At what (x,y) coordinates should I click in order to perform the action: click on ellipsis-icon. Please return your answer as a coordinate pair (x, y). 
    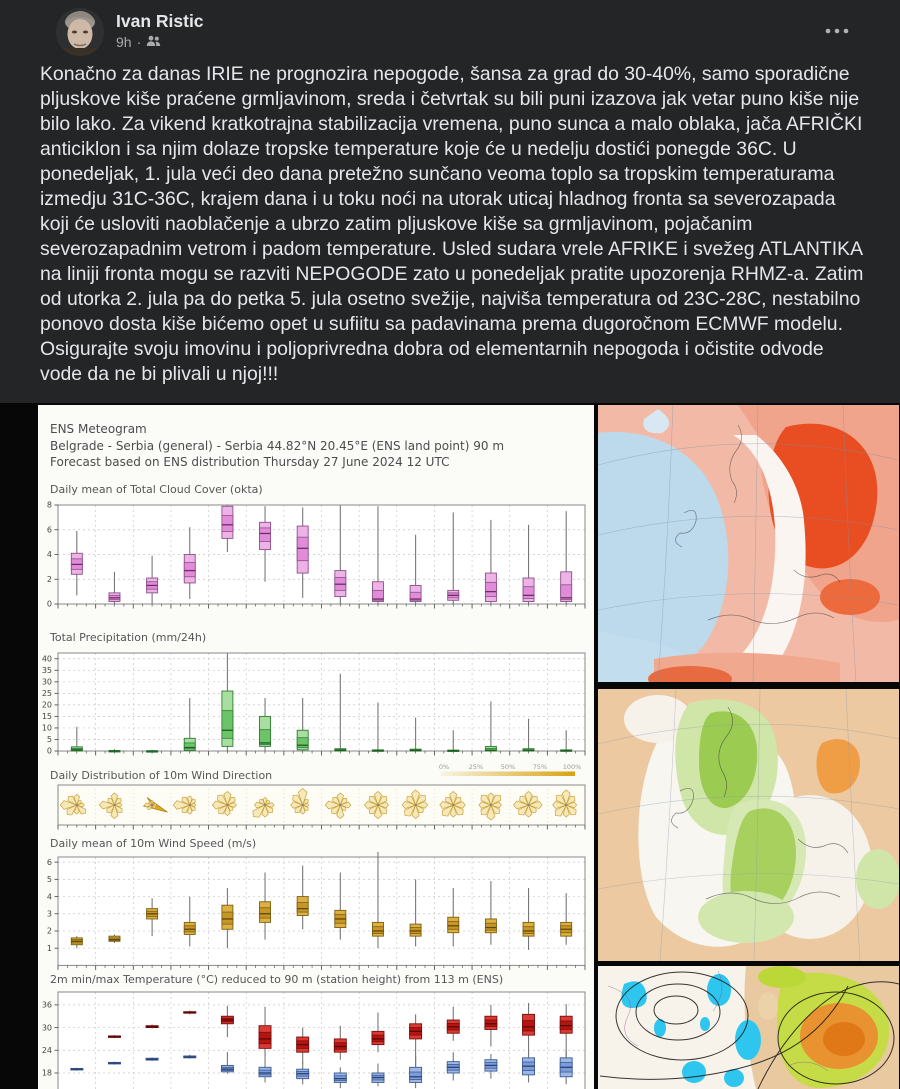
    Looking at the image, I should click on (837, 31).